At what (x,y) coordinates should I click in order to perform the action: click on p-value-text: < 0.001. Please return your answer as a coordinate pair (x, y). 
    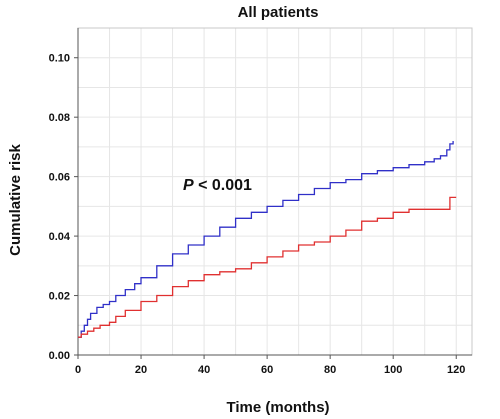
    Looking at the image, I should click on (223, 185).